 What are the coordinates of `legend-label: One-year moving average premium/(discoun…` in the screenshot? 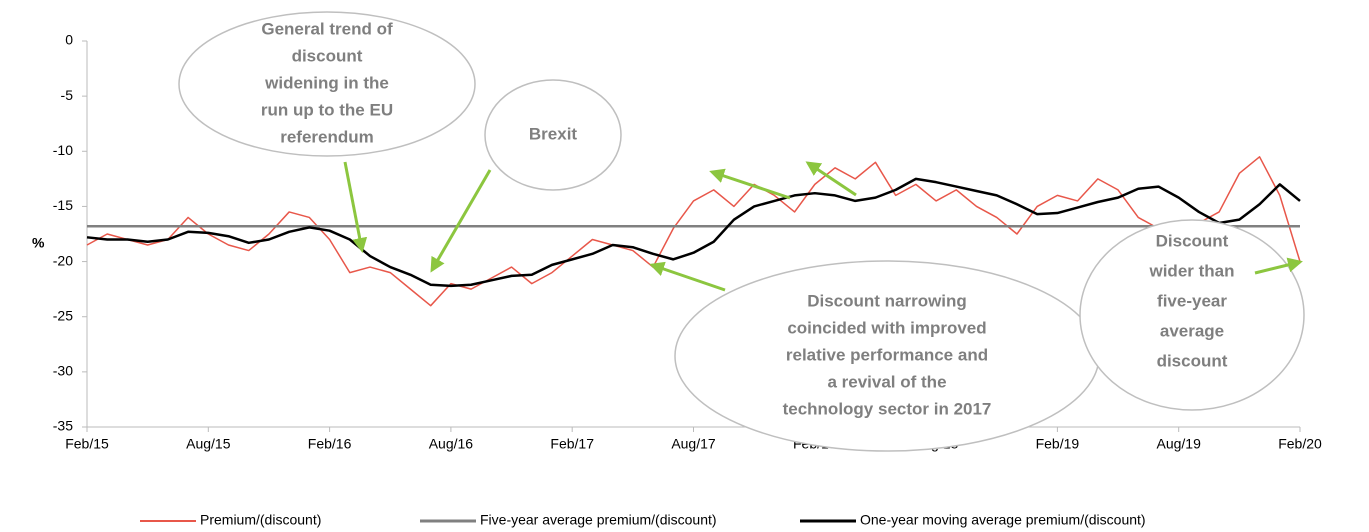 It's located at (1003, 520).